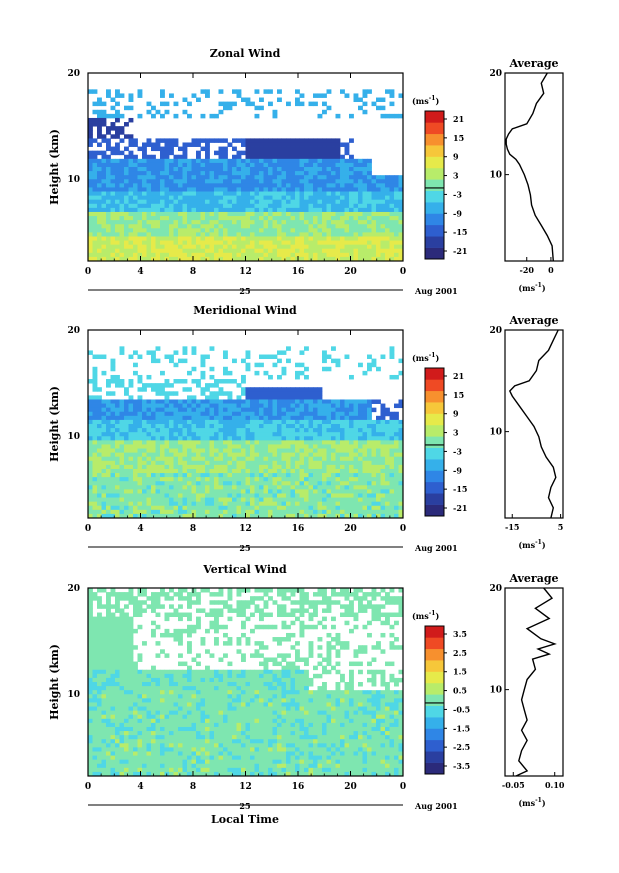 This screenshot has height=873, width=619. I want to click on colorbar-swatch, so click(434, 476).